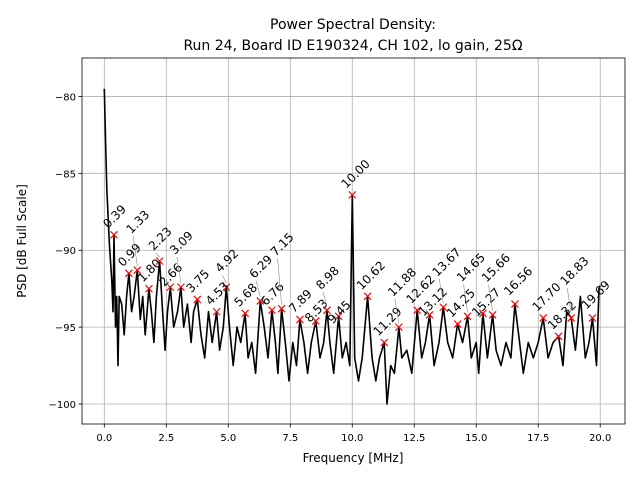 This screenshot has height=484, width=640. I want to click on x-axis-label: Frequency [MHz], so click(353, 458).